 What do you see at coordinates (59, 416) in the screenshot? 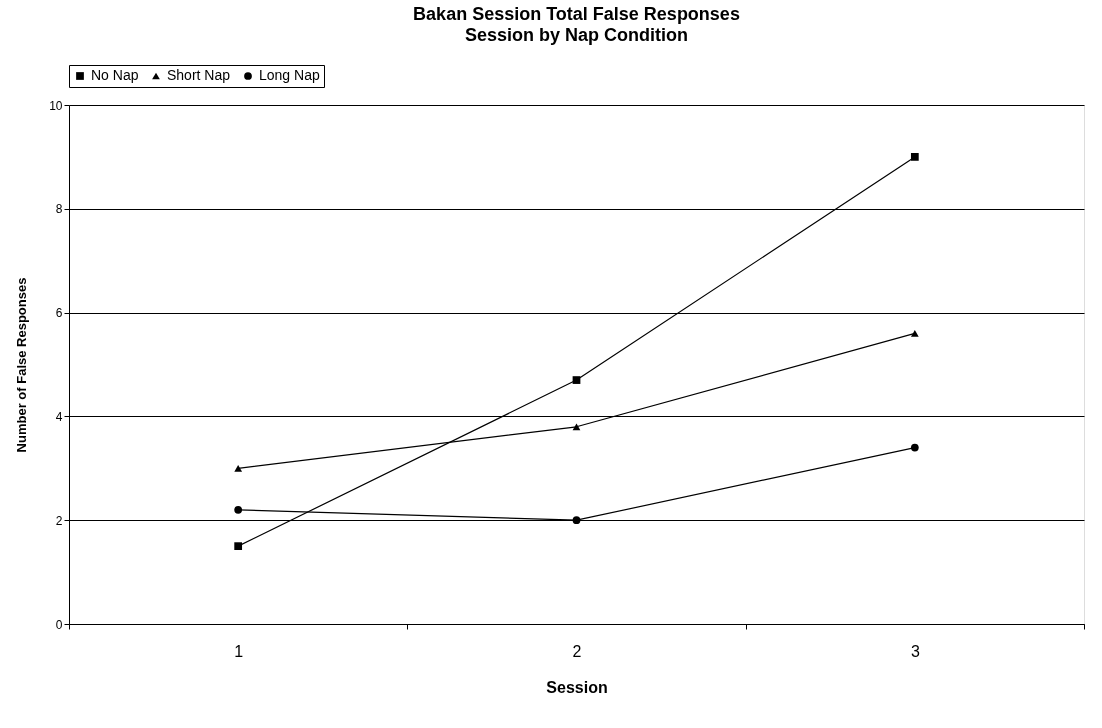
I see `y-tick-label: 4` at bounding box center [59, 416].